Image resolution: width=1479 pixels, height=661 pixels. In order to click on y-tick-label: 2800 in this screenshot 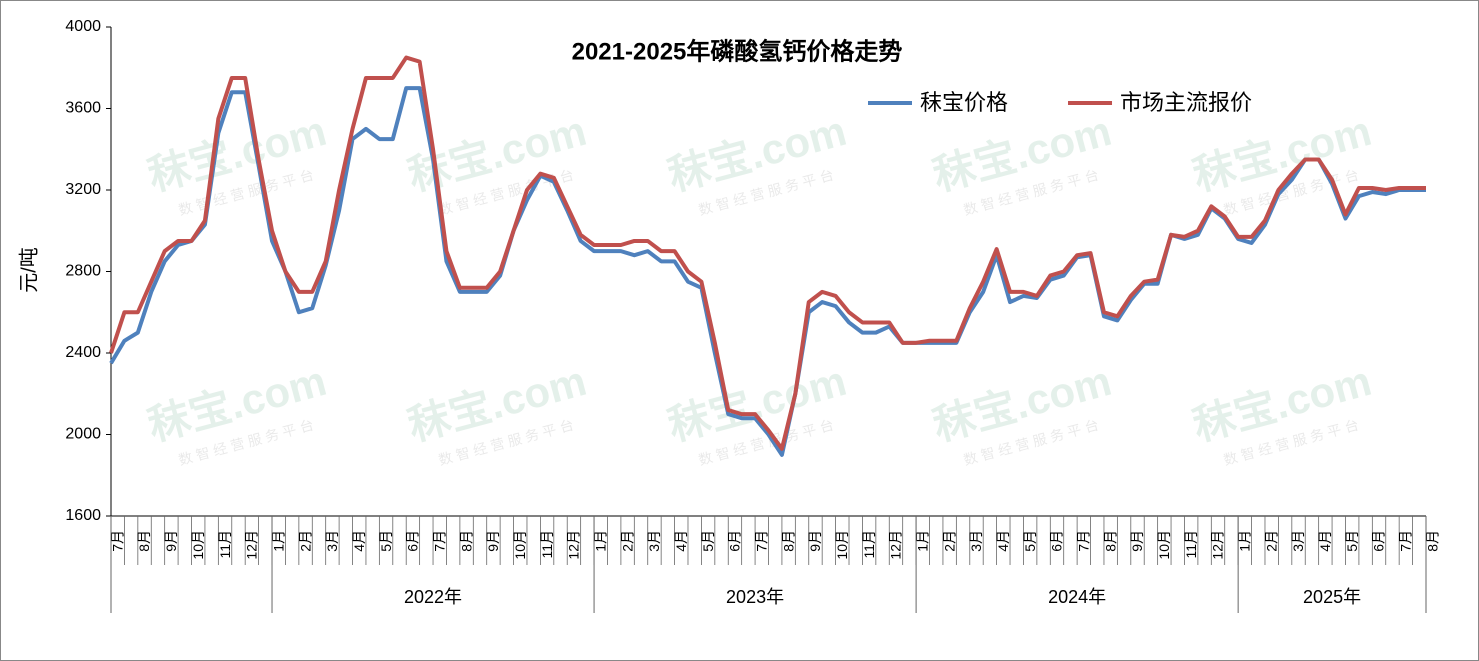, I will do `click(83, 271)`.